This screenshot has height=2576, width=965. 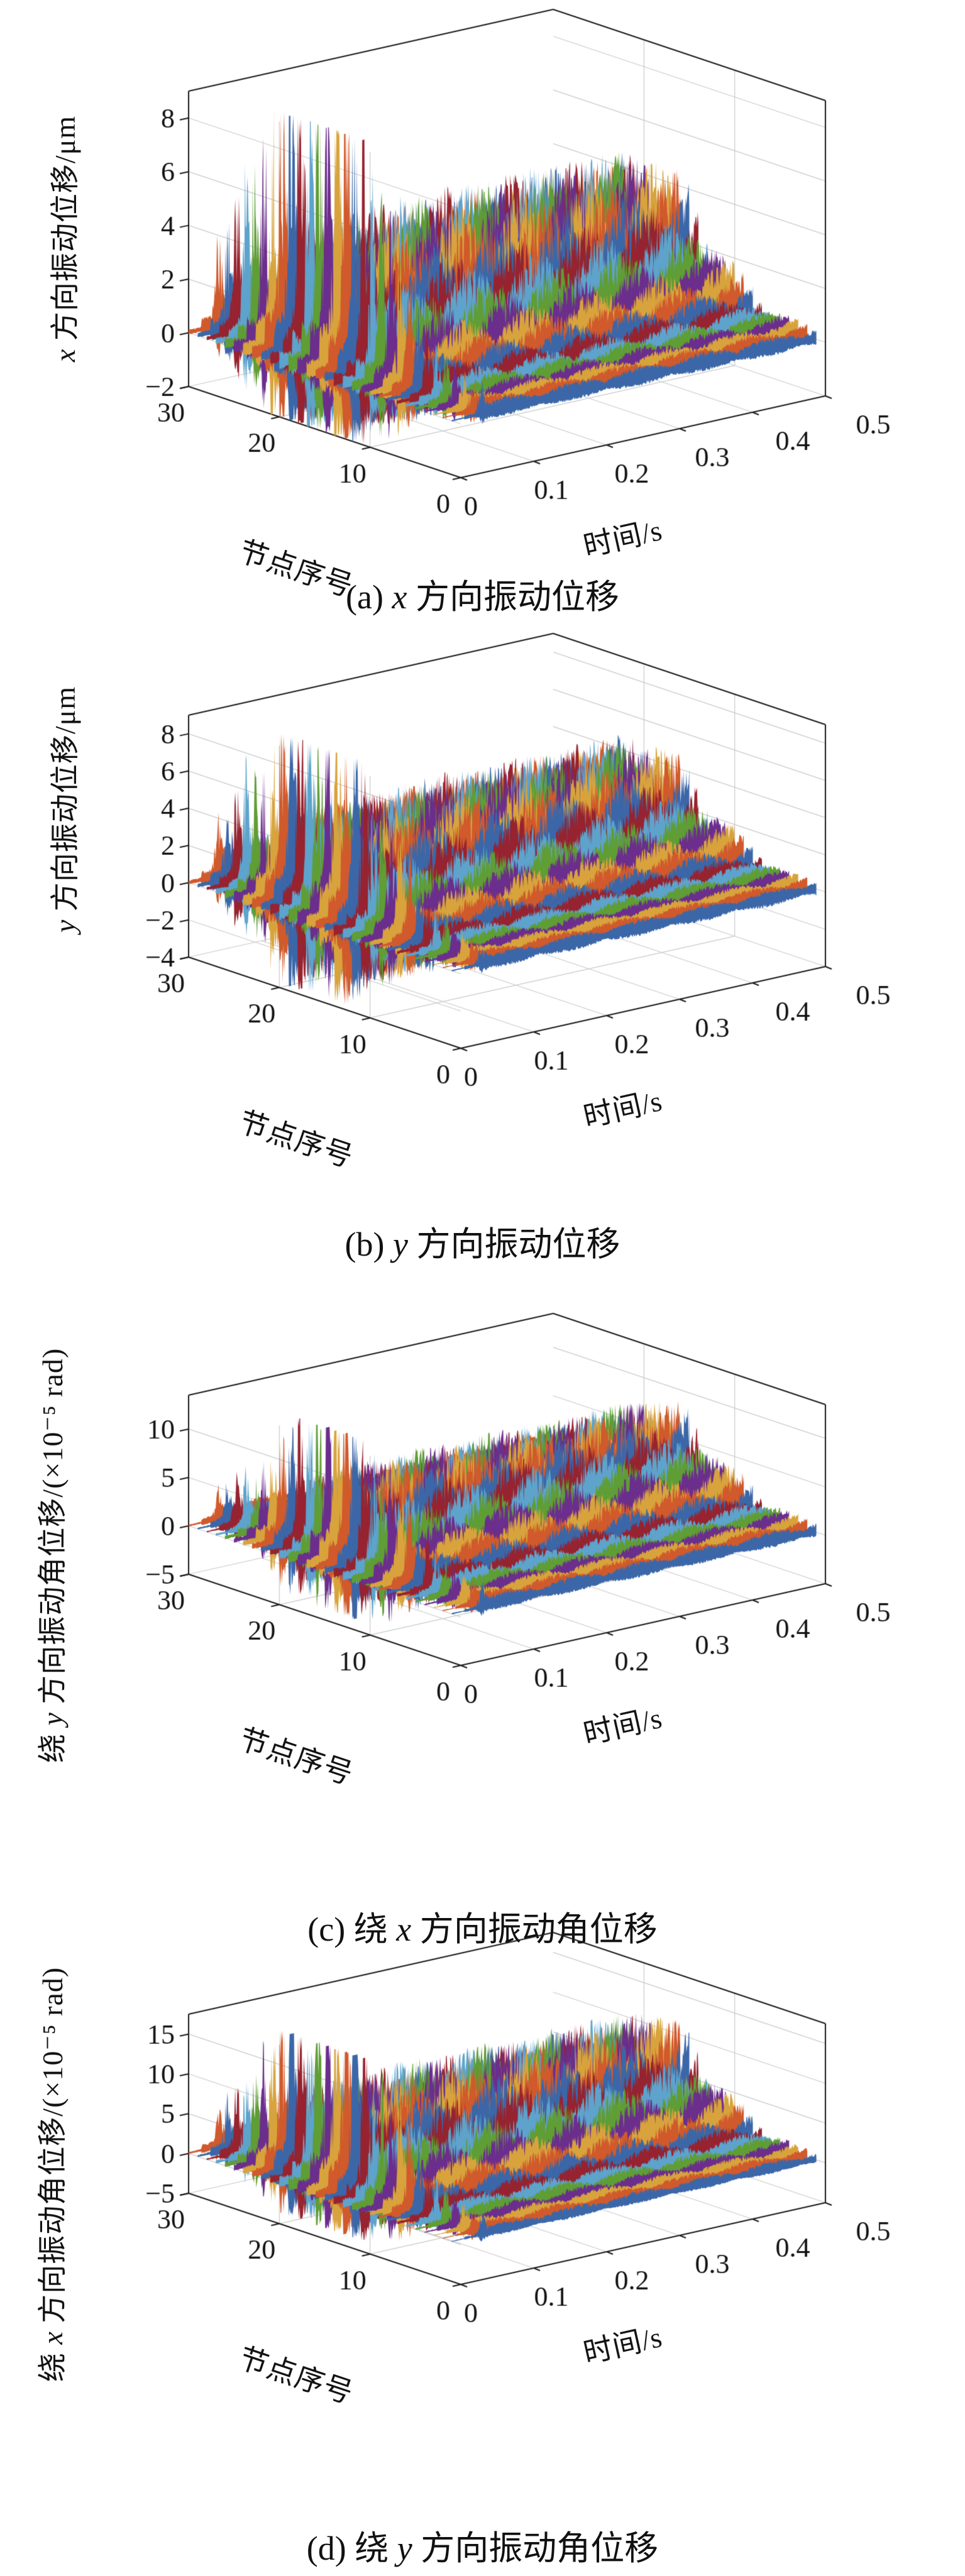 What do you see at coordinates (52, 1719) in the screenshot?
I see `z-axis-label-c-var: y` at bounding box center [52, 1719].